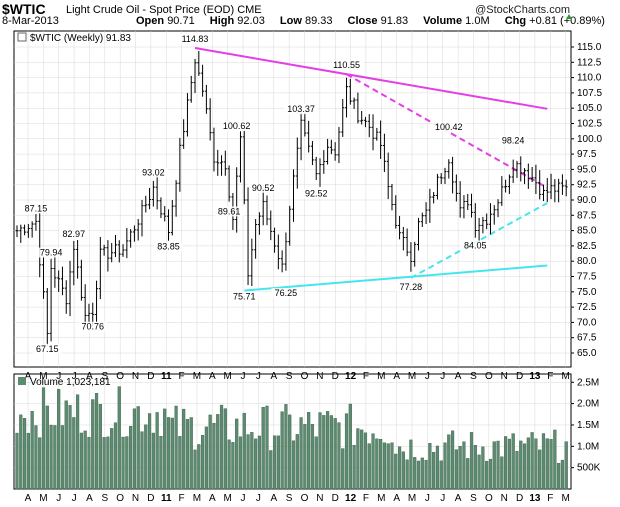 This screenshot has width=620, height=507. What do you see at coordinates (351, 376) in the screenshot?
I see `year-tick-label: 12` at bounding box center [351, 376].